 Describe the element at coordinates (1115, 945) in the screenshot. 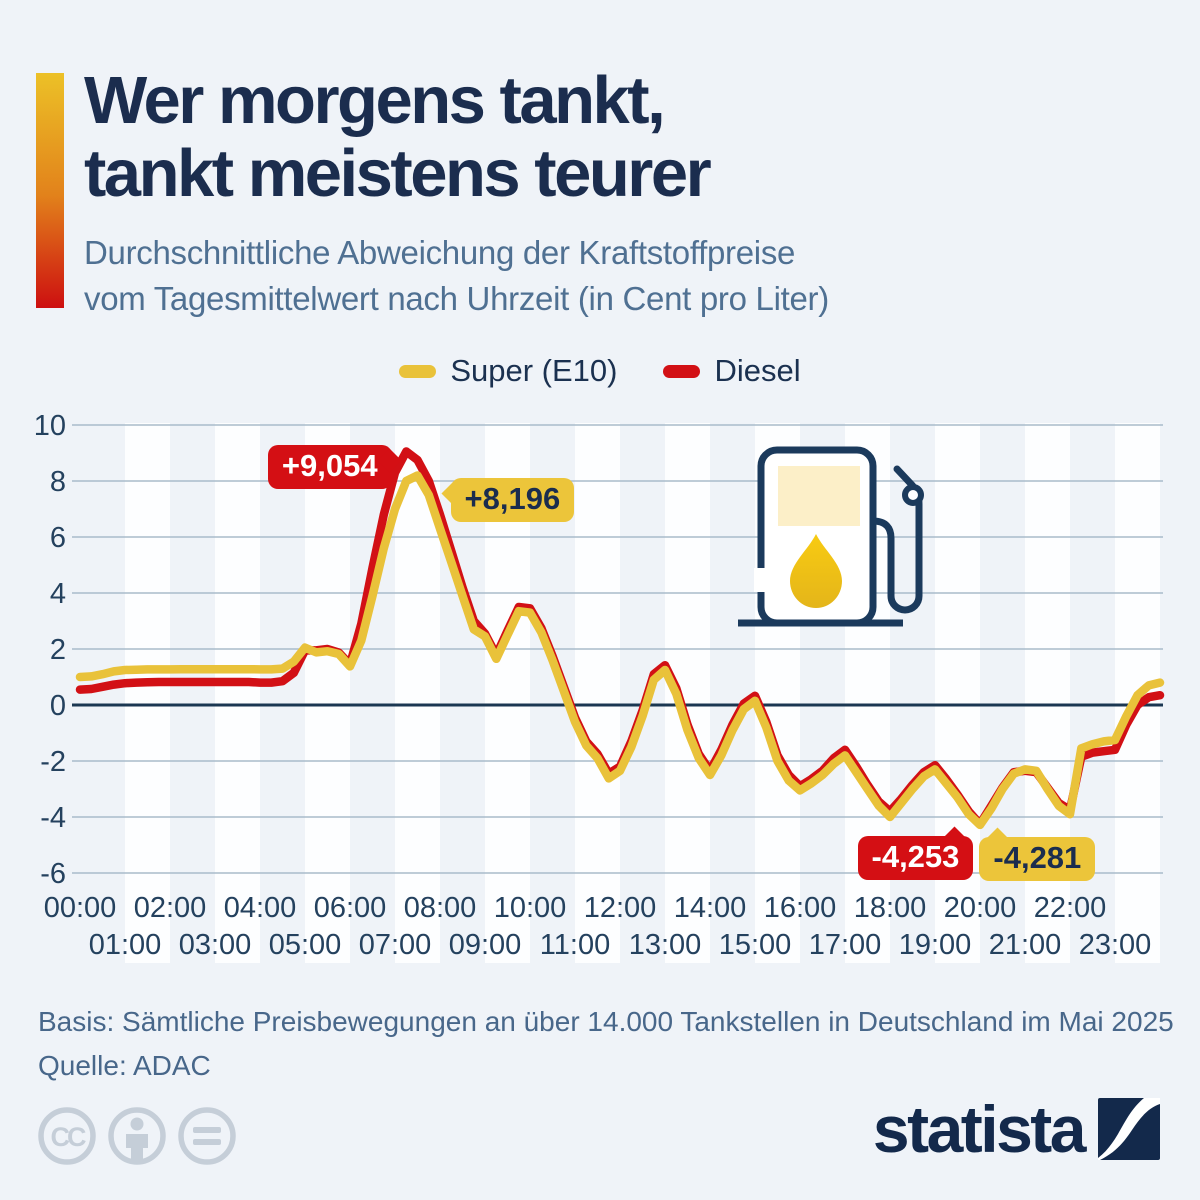

I see `x-tick-label: 23:00` at that location.